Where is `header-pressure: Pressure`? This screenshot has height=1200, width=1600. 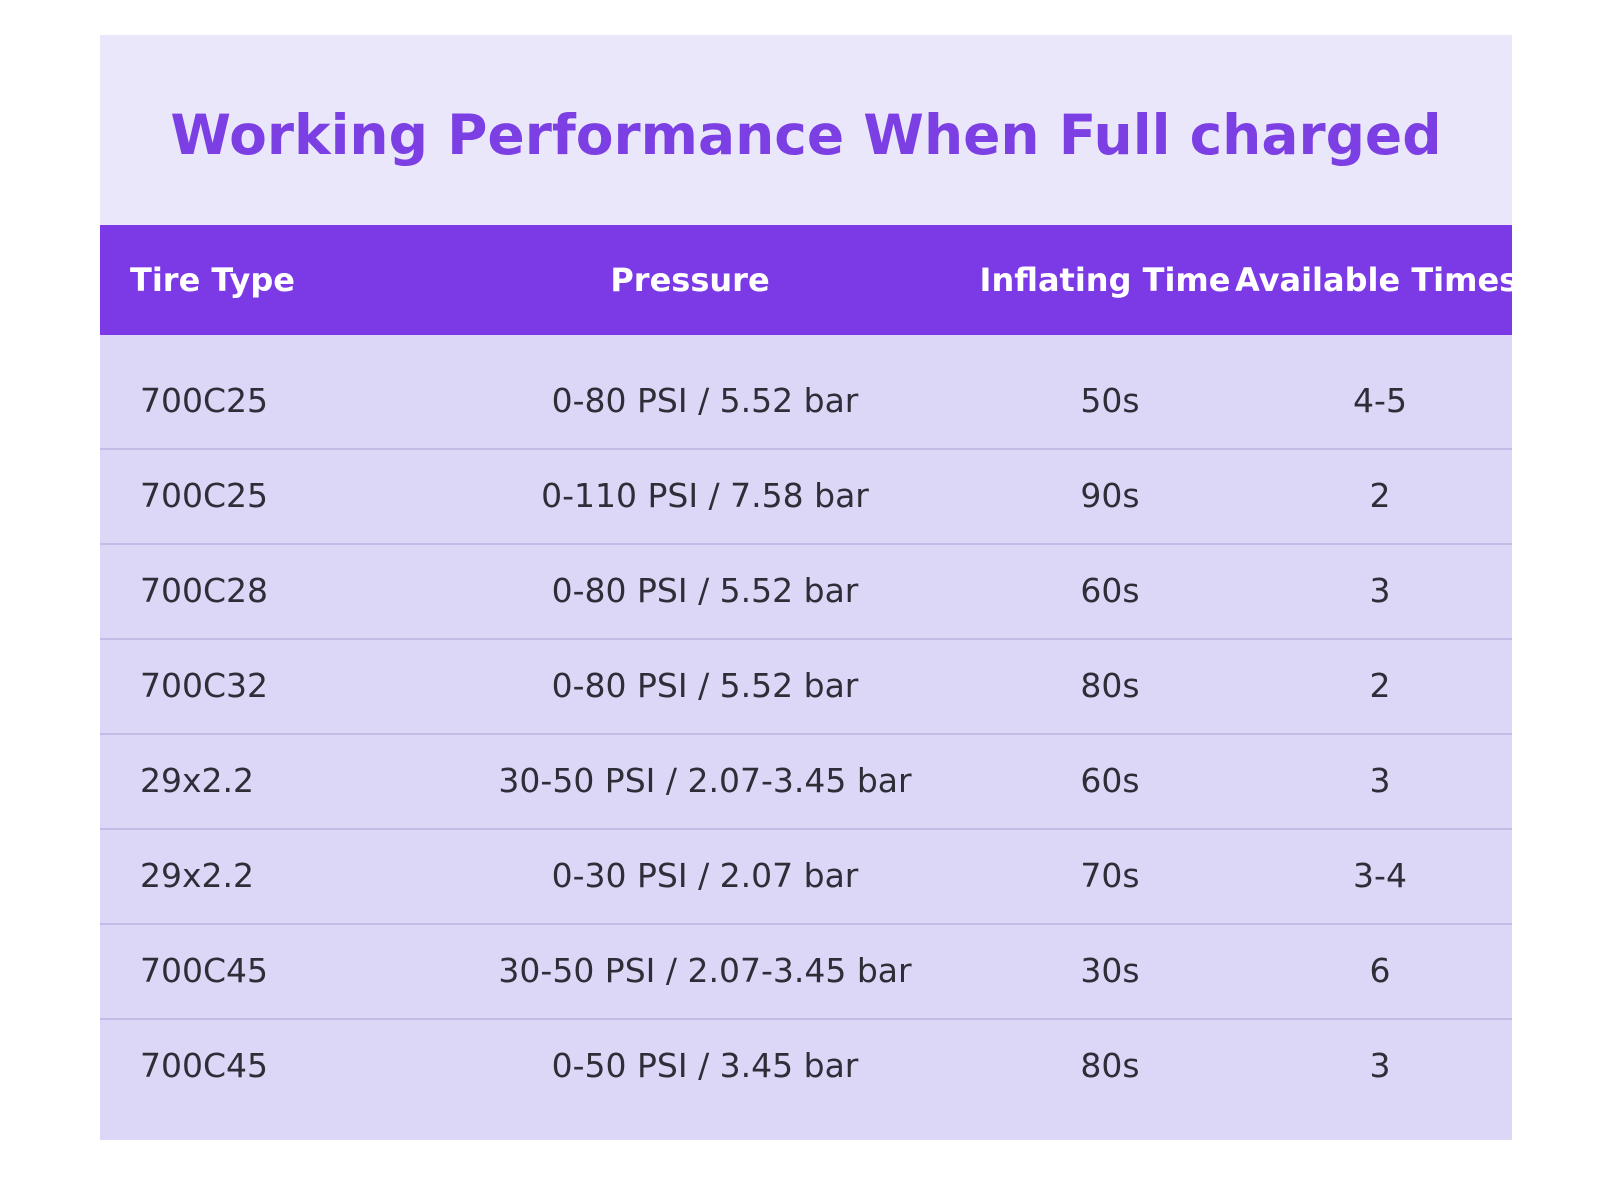
header-pressure: Pressure is located at coordinates (690, 280).